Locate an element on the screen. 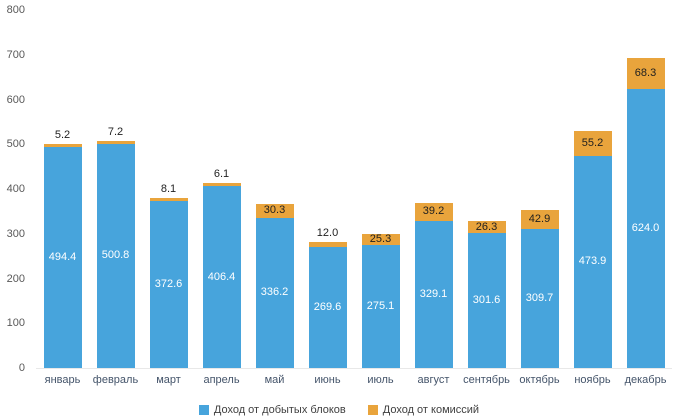  segment-fees: 42.9 is located at coordinates (539, 220).